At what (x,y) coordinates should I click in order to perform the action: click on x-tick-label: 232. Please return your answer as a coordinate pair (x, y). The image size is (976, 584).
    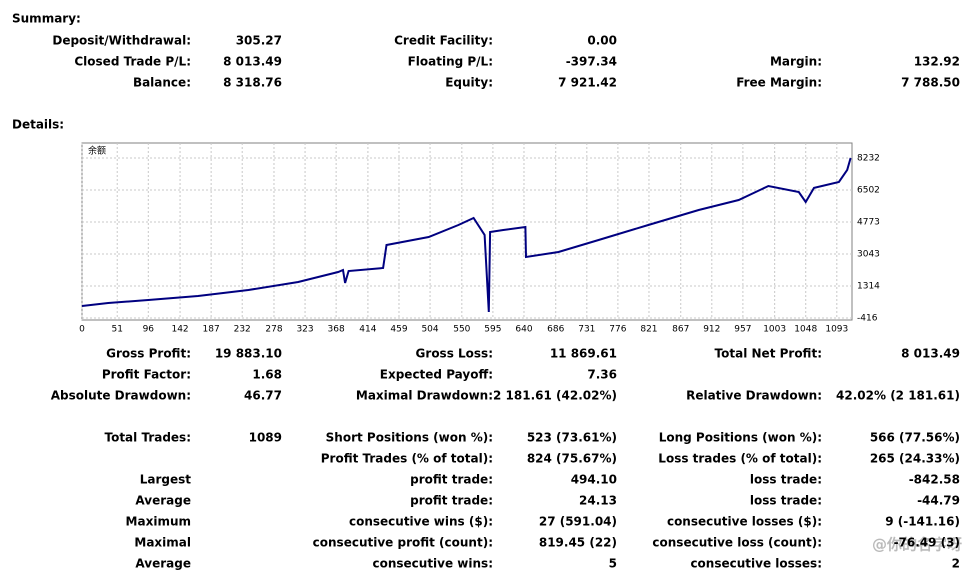
    Looking at the image, I should click on (242, 330).